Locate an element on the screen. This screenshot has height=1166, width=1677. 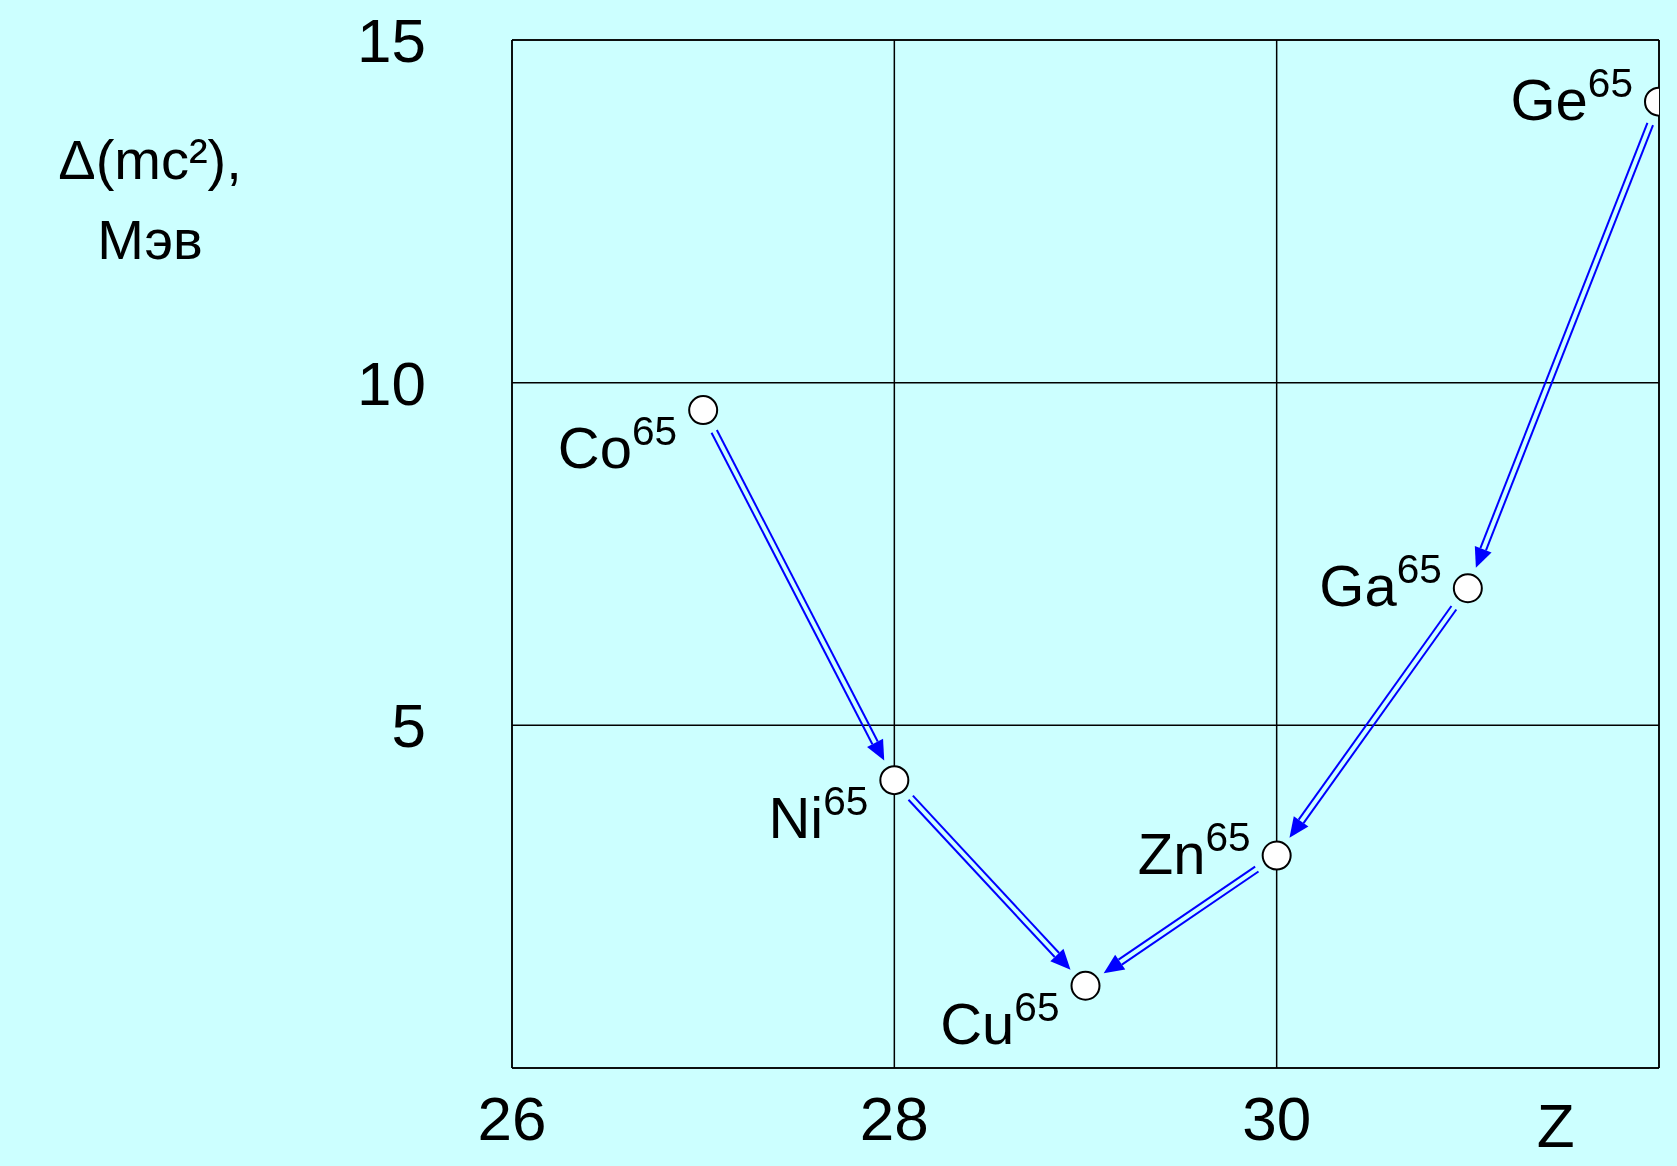
y-tick-label: 10 is located at coordinates (391, 383).